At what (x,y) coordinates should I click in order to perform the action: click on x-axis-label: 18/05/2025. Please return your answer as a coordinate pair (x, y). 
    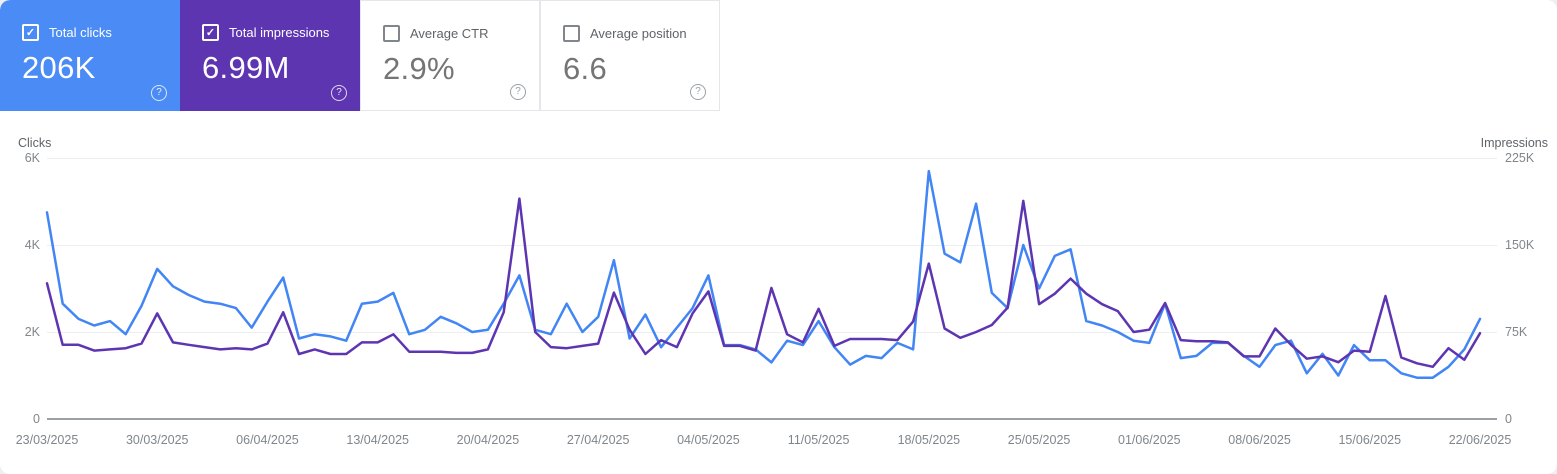
    Looking at the image, I should click on (929, 440).